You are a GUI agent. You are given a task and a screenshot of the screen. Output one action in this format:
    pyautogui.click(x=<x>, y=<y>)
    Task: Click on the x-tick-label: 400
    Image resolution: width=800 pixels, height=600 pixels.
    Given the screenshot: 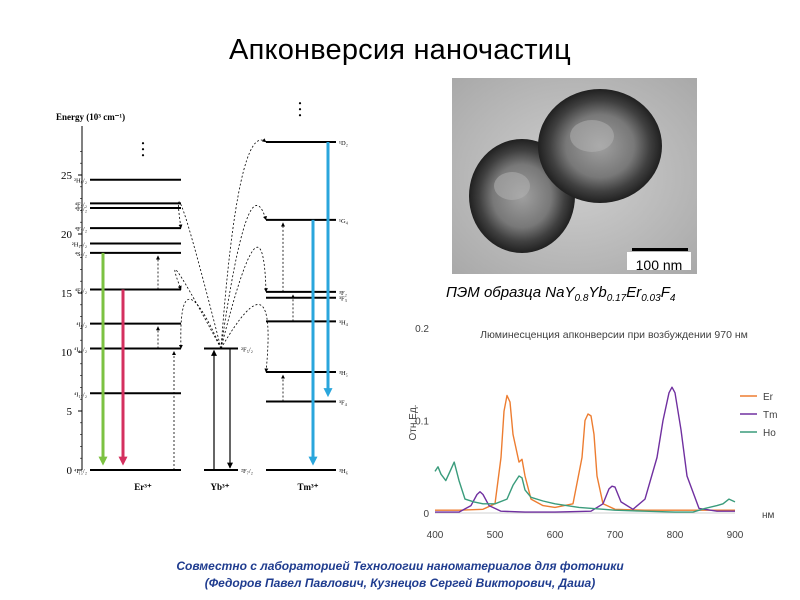 What is the action you would take?
    pyautogui.click(x=435, y=535)
    